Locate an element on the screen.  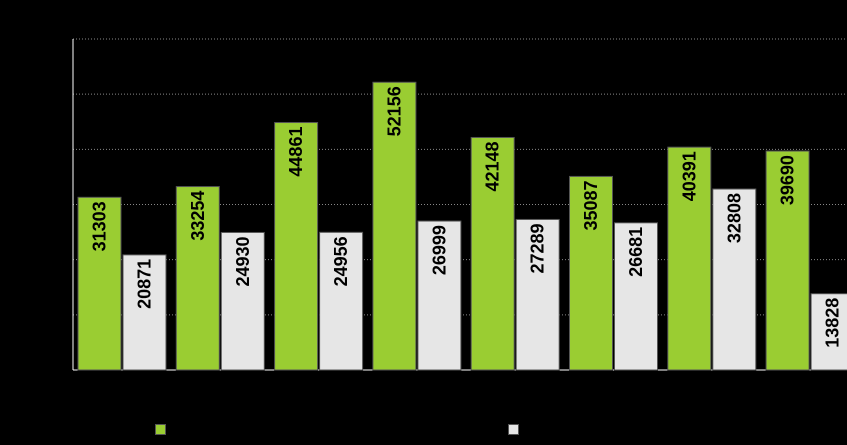
bar-data-label: 24930 is located at coordinates (243, 261).